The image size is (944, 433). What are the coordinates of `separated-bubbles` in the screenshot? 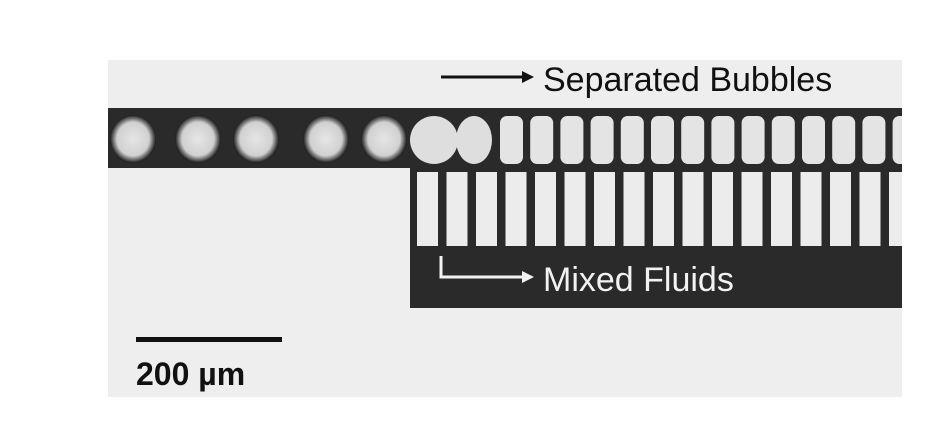 It's located at (301, 139).